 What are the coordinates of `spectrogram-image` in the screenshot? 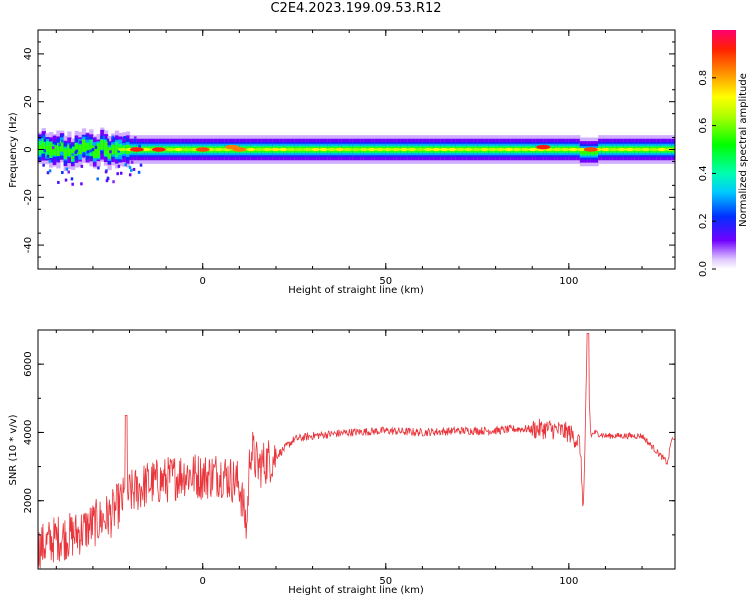 It's located at (356, 156).